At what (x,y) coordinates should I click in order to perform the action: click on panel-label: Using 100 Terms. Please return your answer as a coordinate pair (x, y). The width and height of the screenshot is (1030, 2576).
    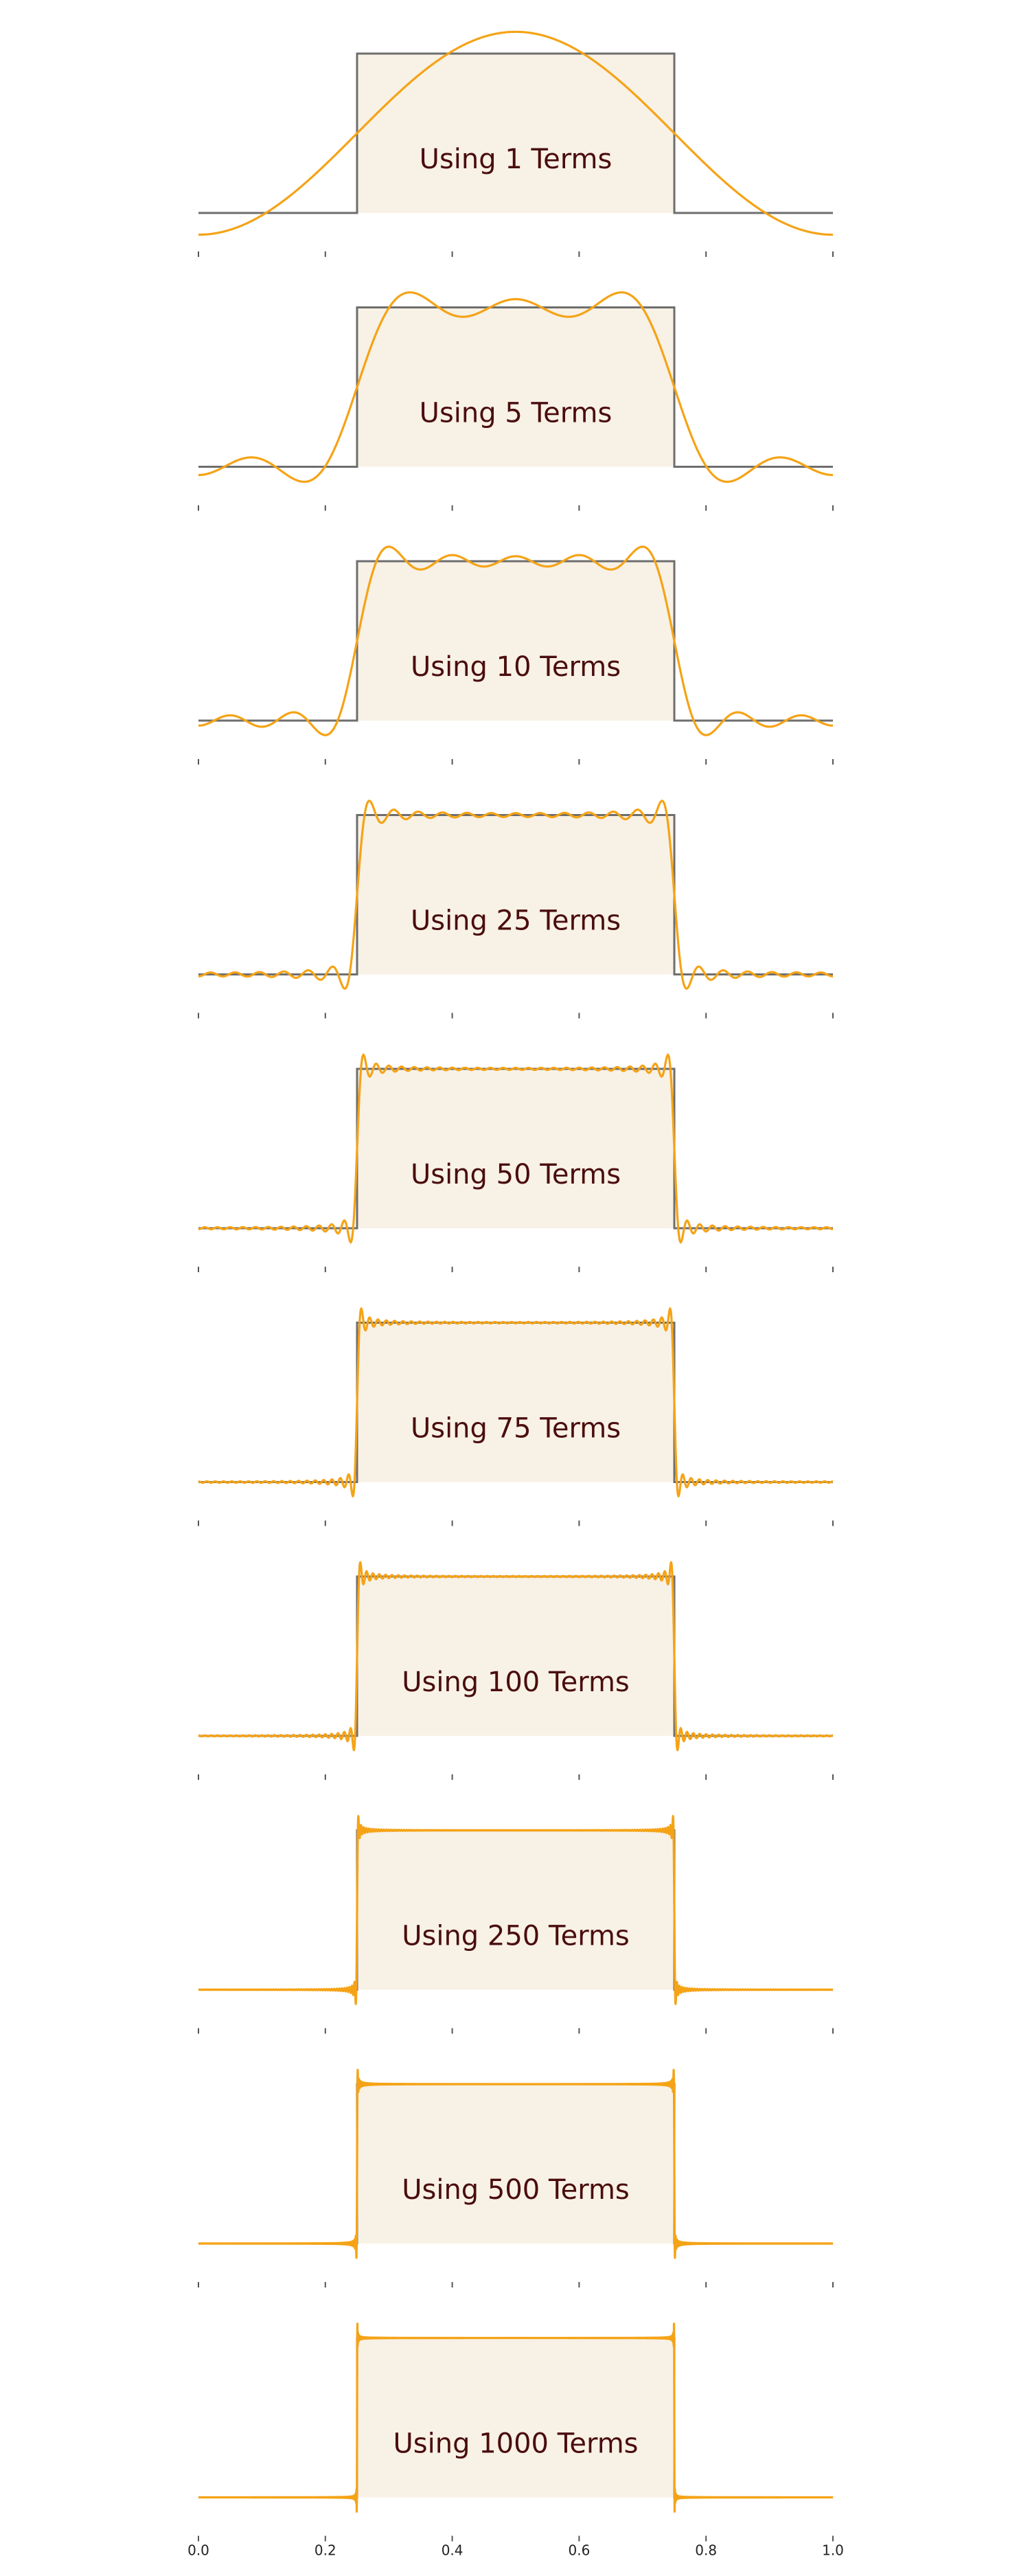
    Looking at the image, I should click on (516, 1682).